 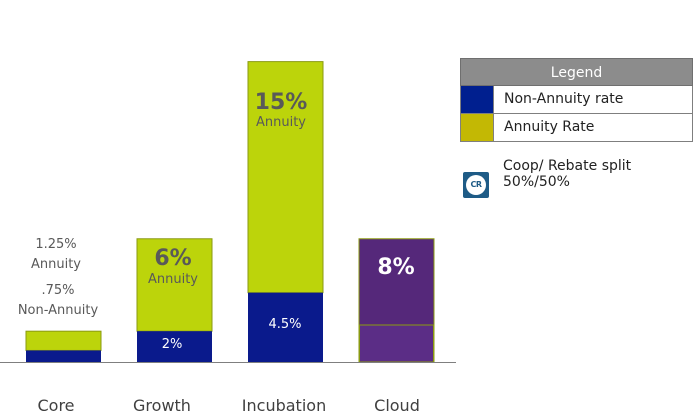 I want to click on legend-swatch-non-annuity, so click(x=477, y=99).